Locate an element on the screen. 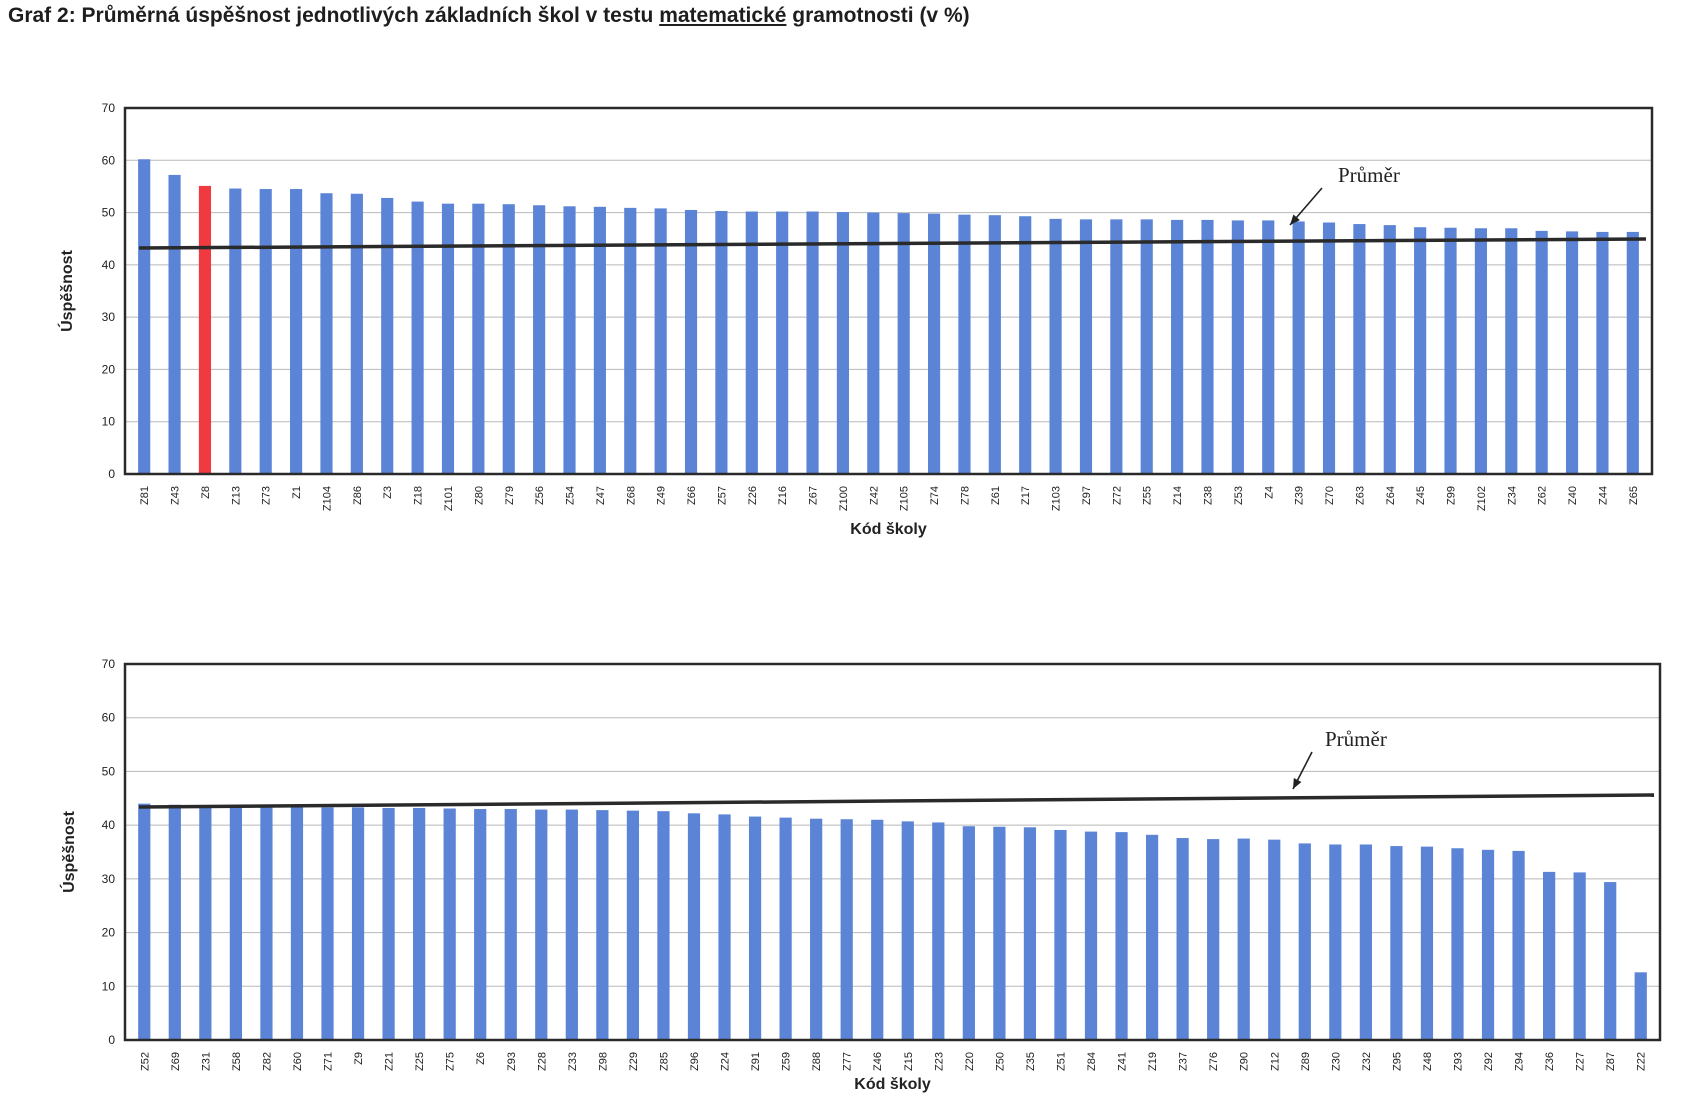 The image size is (1684, 1099). x-tick-label: Z71 is located at coordinates (329, 1061).